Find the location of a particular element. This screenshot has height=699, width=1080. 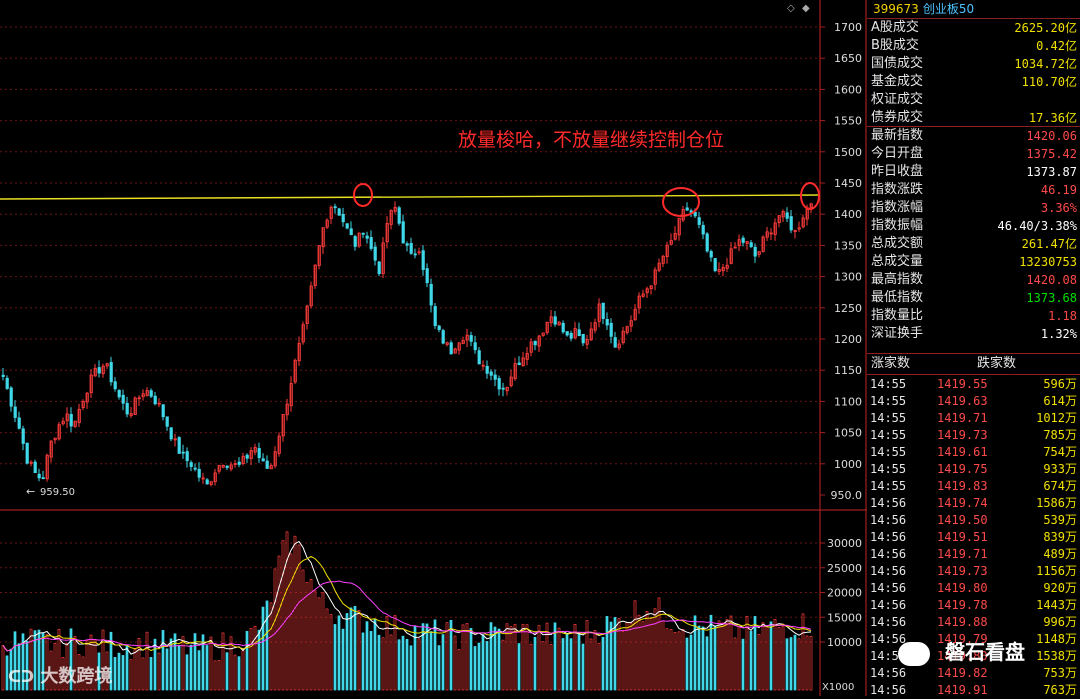

tick-price: 1419.73 is located at coordinates (962, 571).